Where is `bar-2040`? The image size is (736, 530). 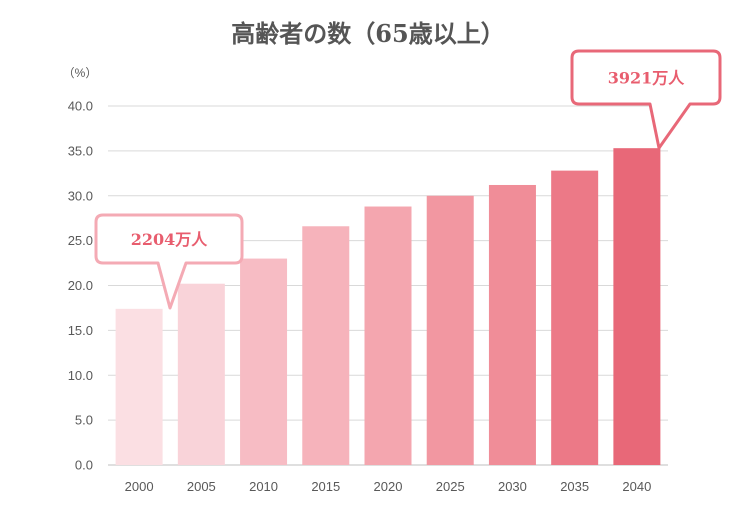 bar-2040 is located at coordinates (637, 306).